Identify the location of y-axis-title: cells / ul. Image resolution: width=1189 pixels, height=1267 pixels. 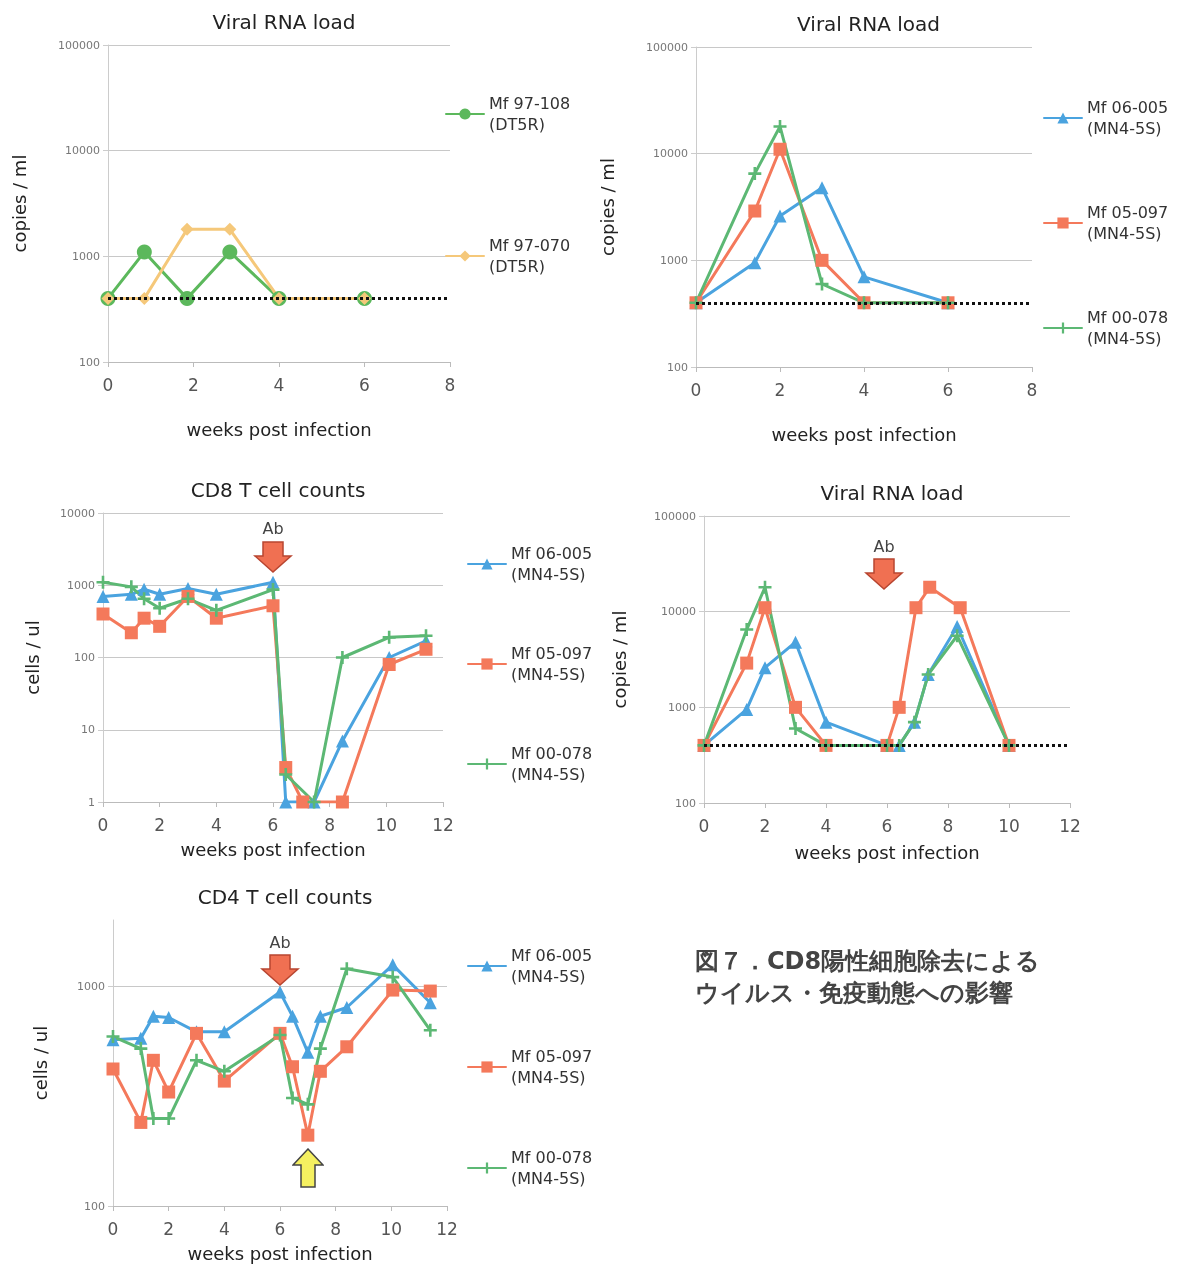
(40, 1063).